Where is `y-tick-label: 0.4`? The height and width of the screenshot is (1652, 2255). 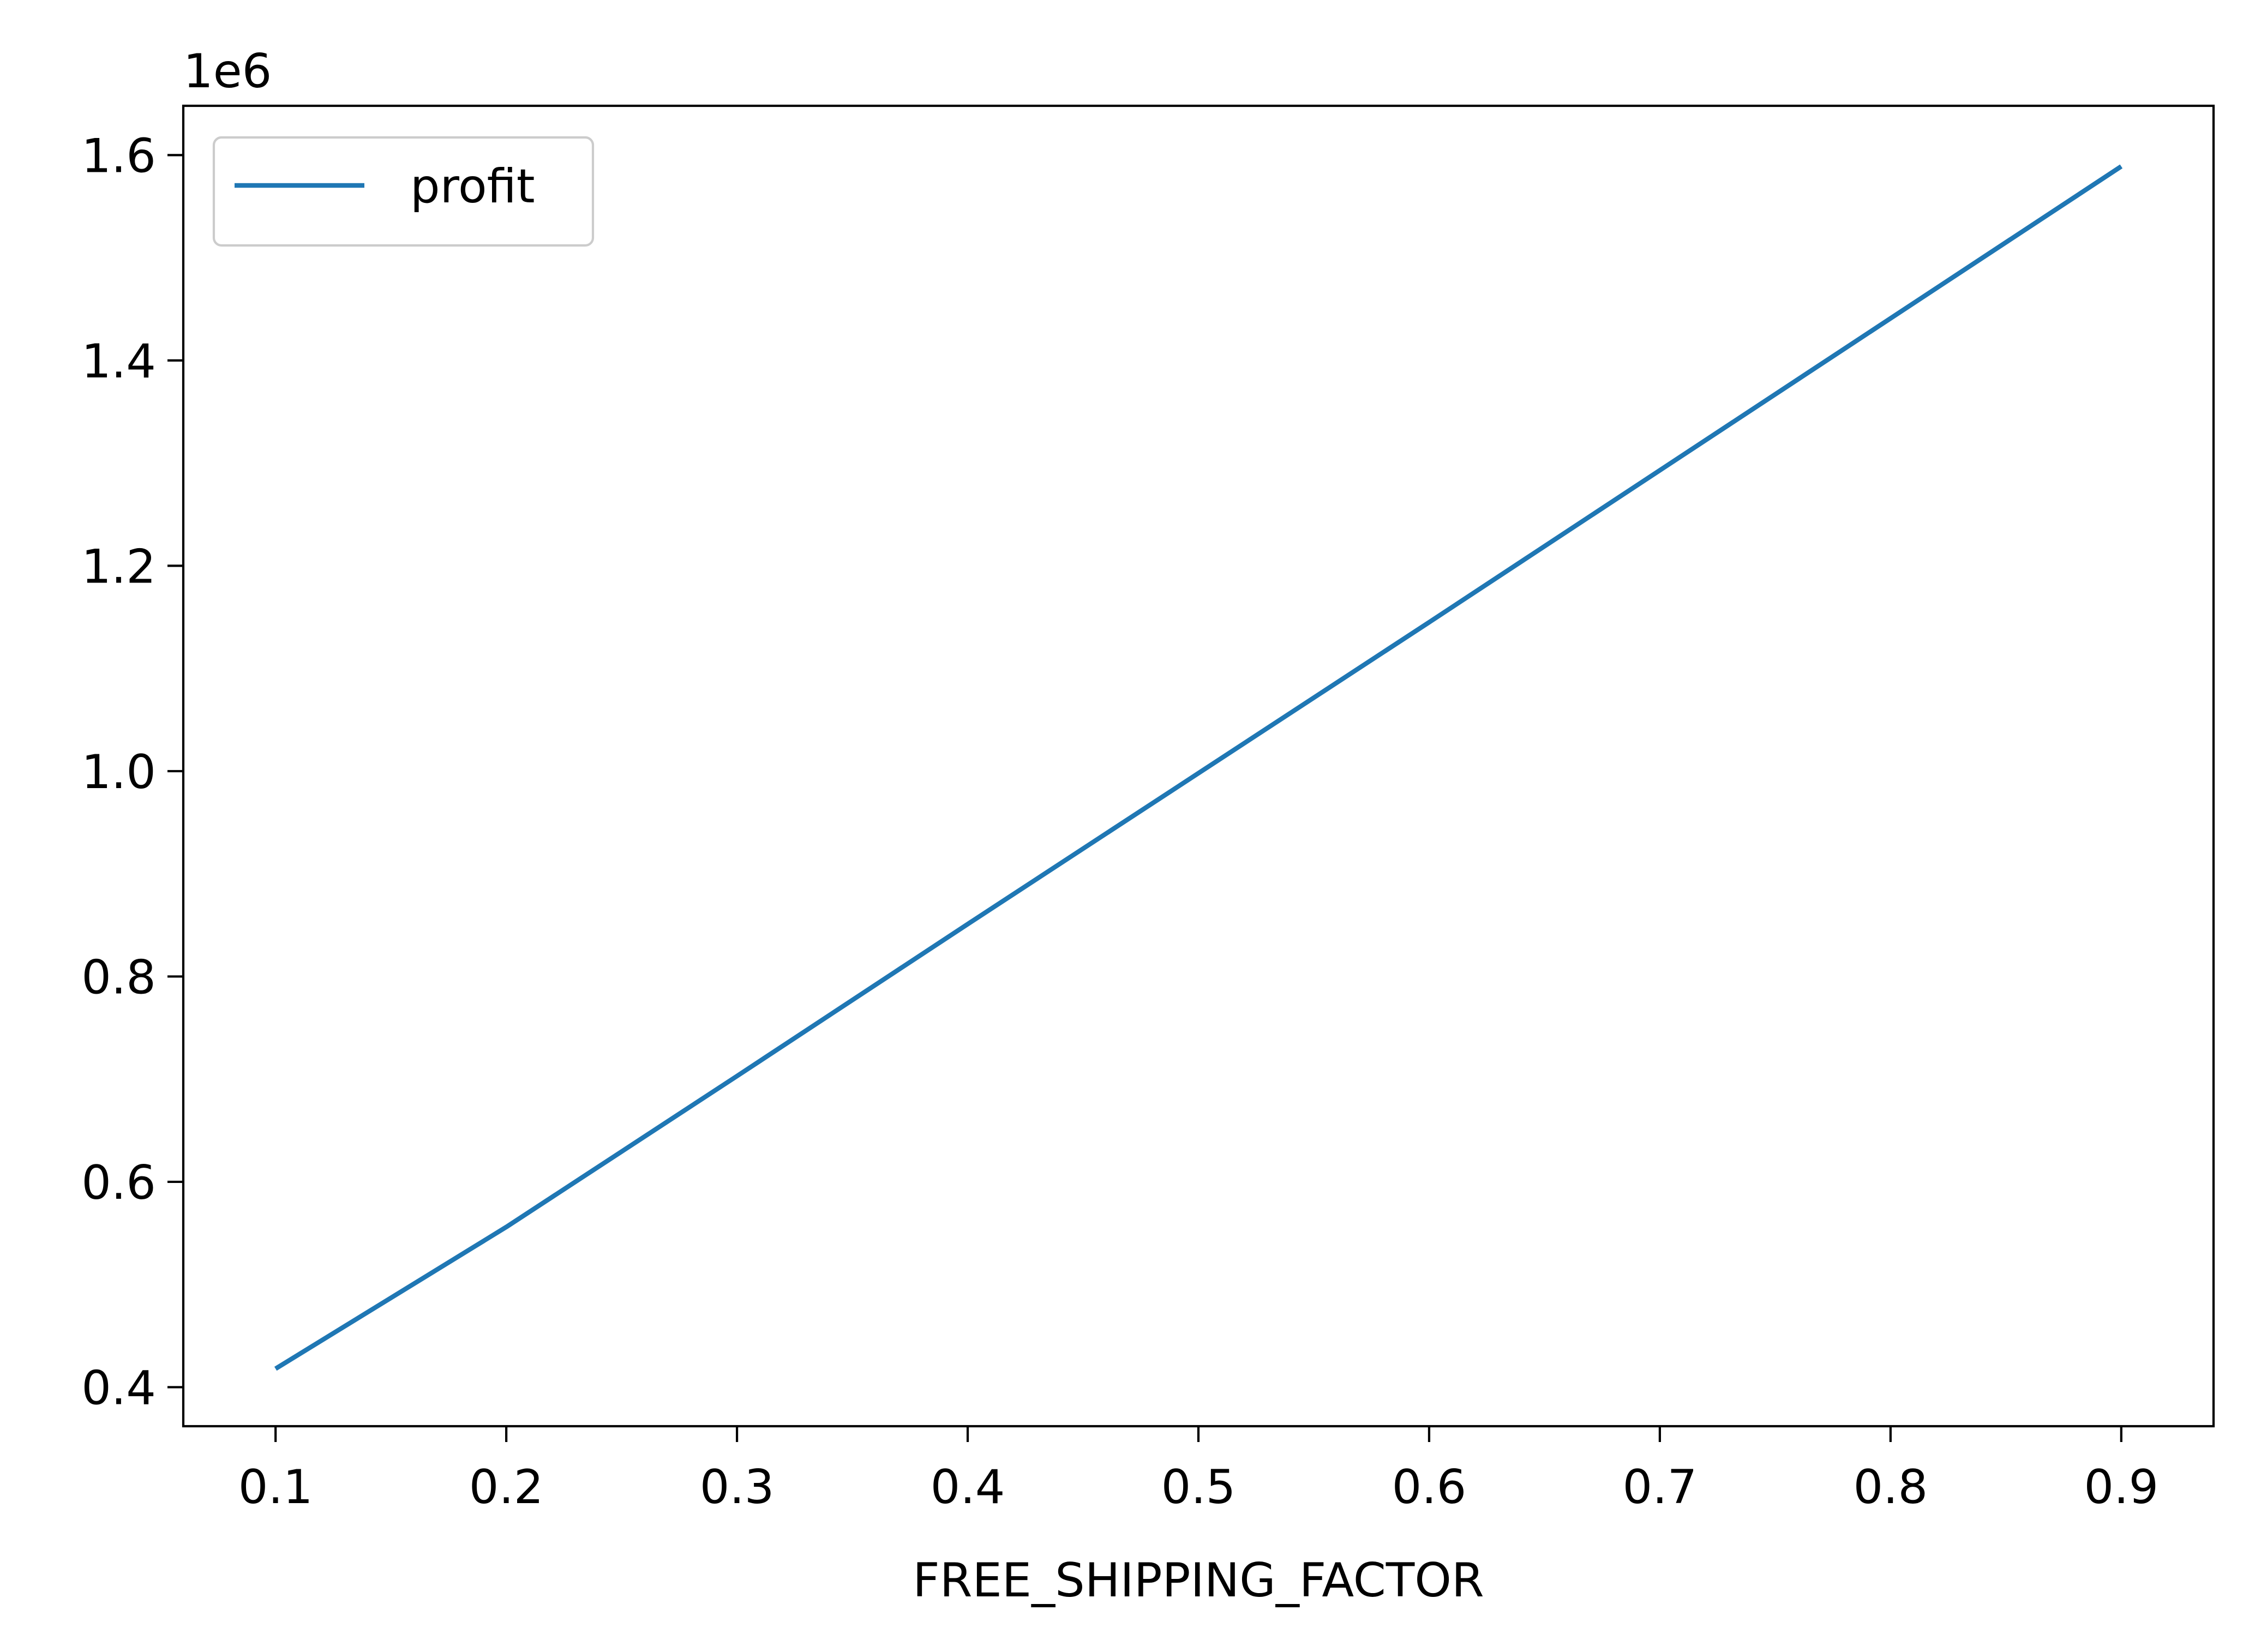 y-tick-label: 0.4 is located at coordinates (118, 1388).